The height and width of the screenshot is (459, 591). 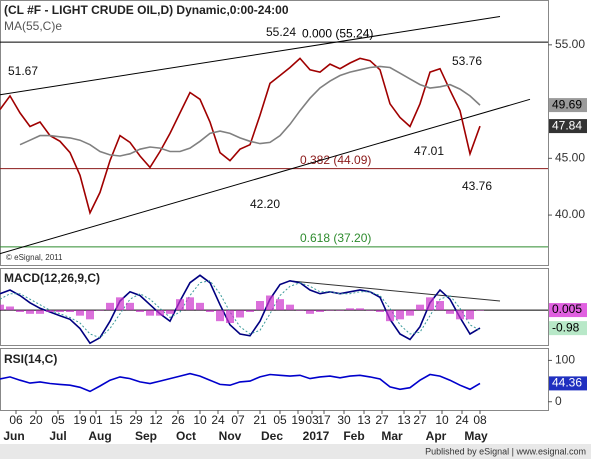 What do you see at coordinates (23, 71) in the screenshot?
I see `annotation: 51.67` at bounding box center [23, 71].